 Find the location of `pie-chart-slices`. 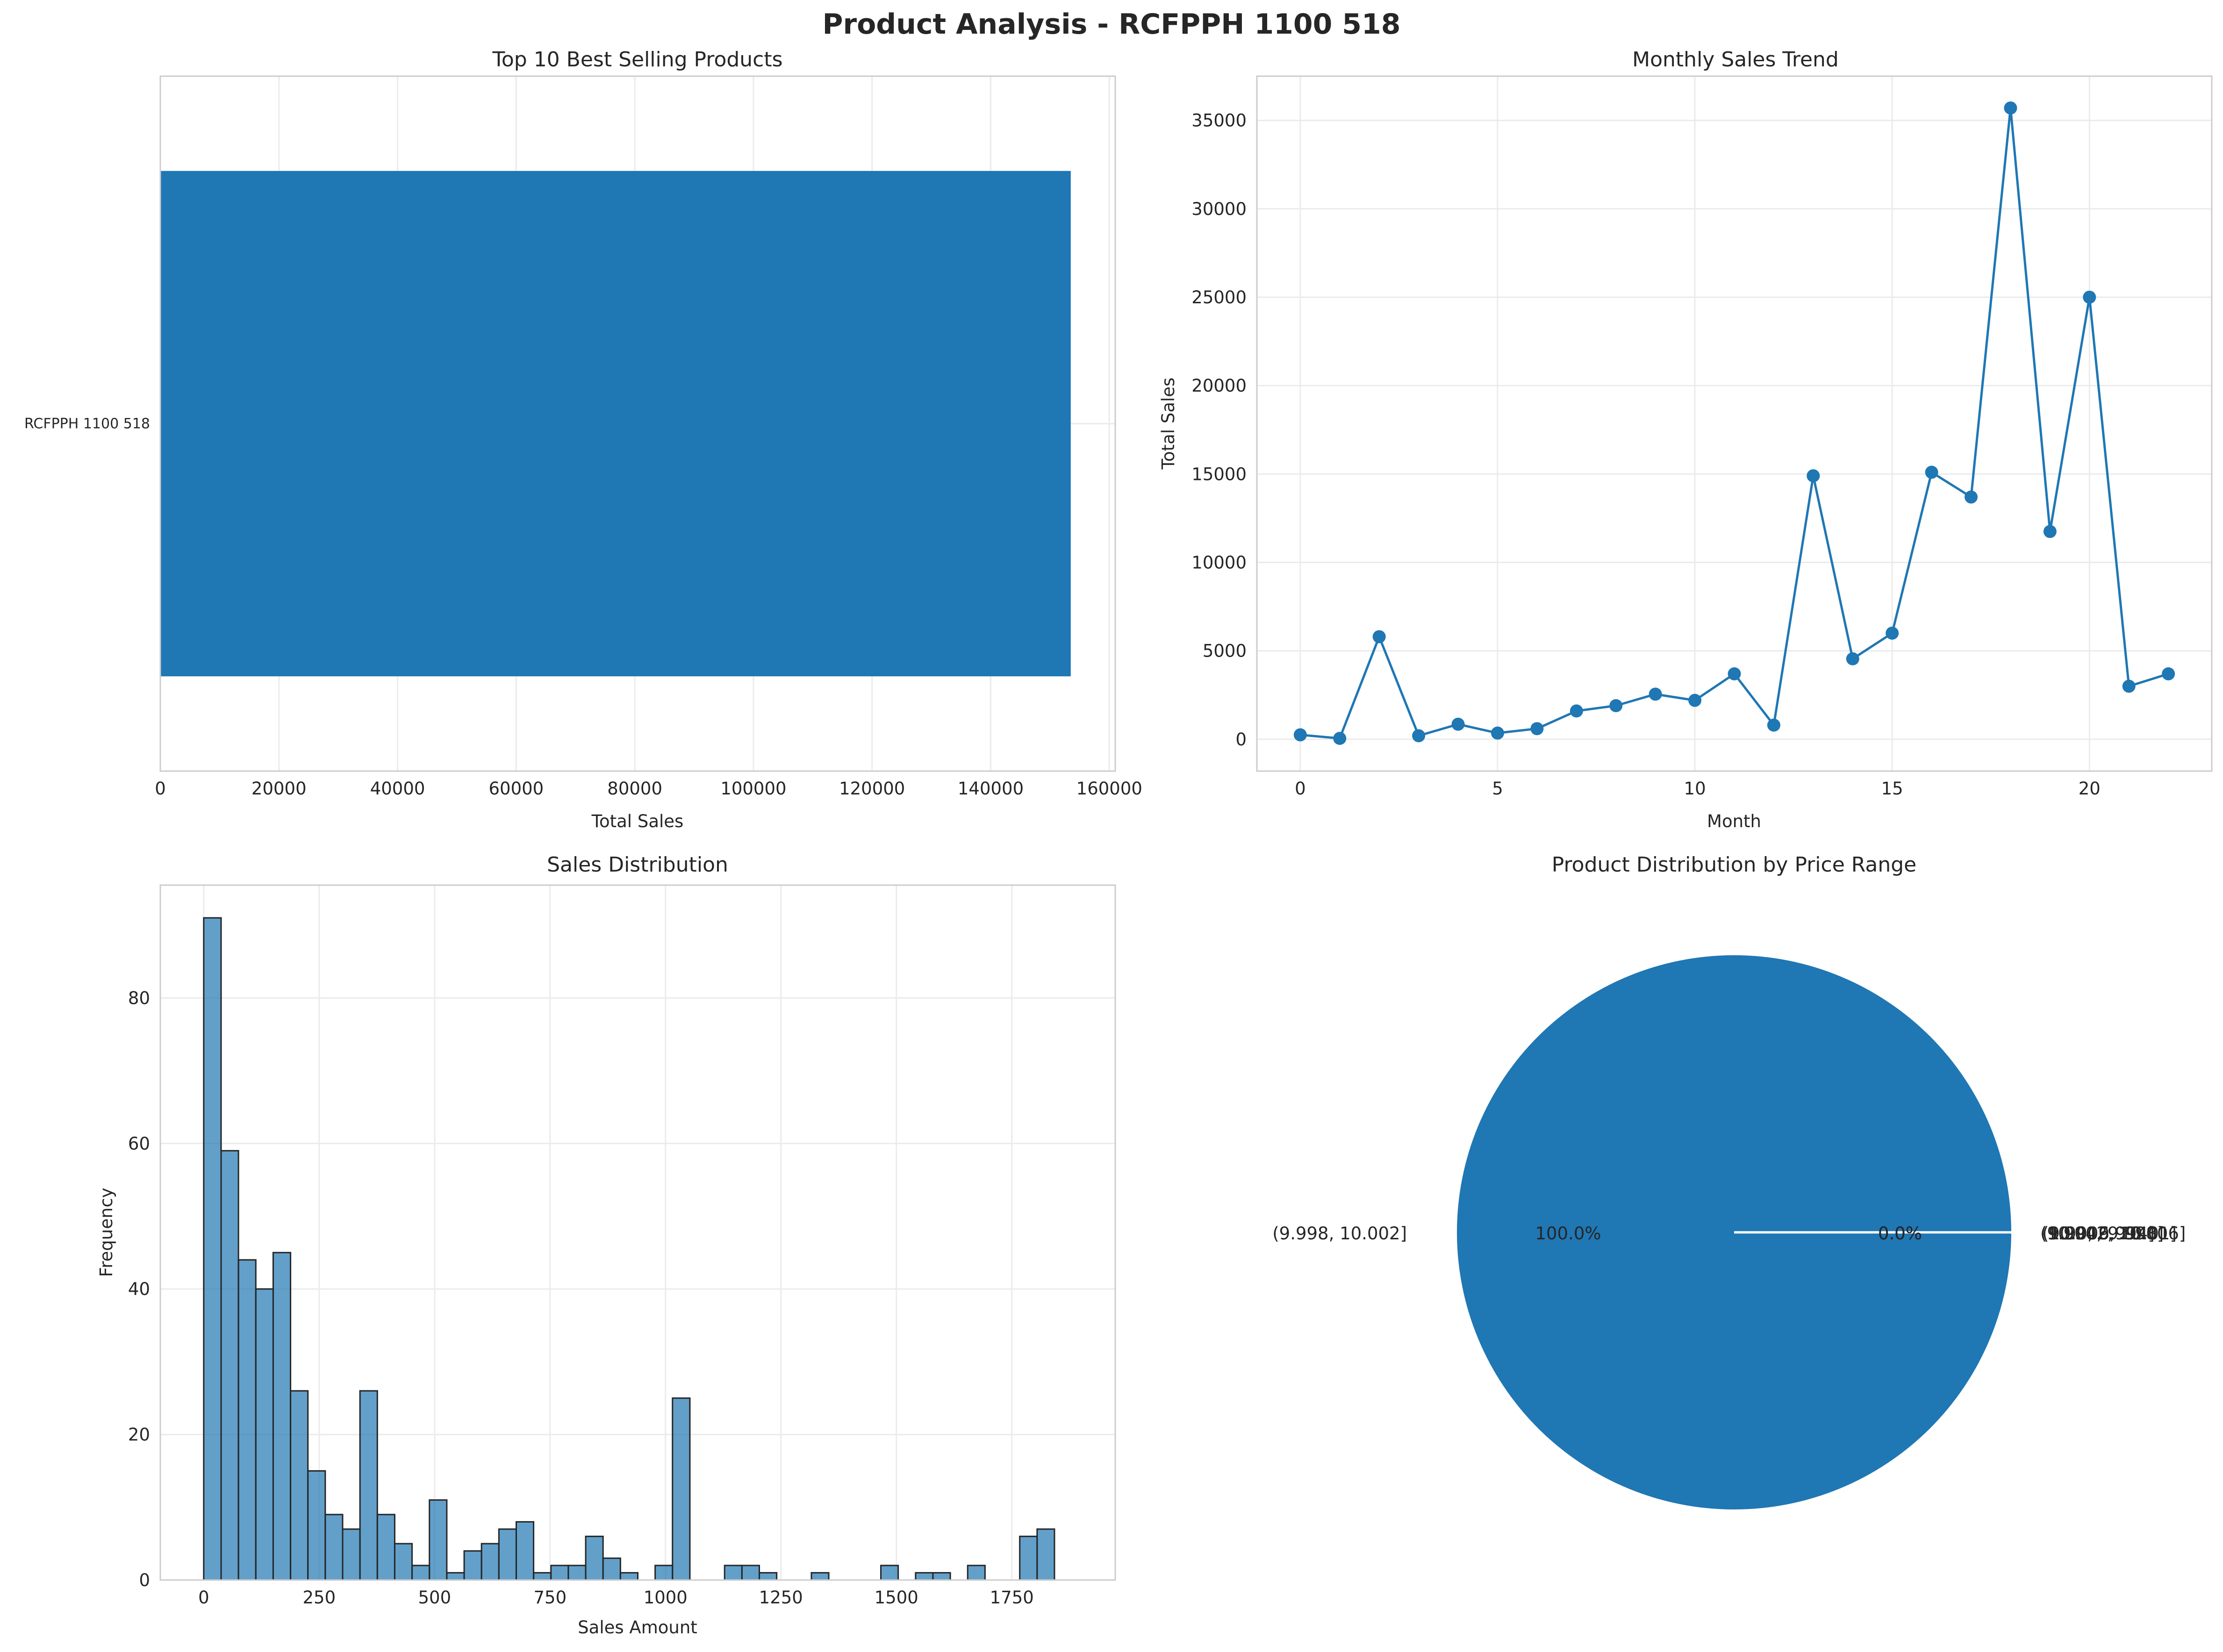

pie-chart-slices is located at coordinates (1734, 1232).